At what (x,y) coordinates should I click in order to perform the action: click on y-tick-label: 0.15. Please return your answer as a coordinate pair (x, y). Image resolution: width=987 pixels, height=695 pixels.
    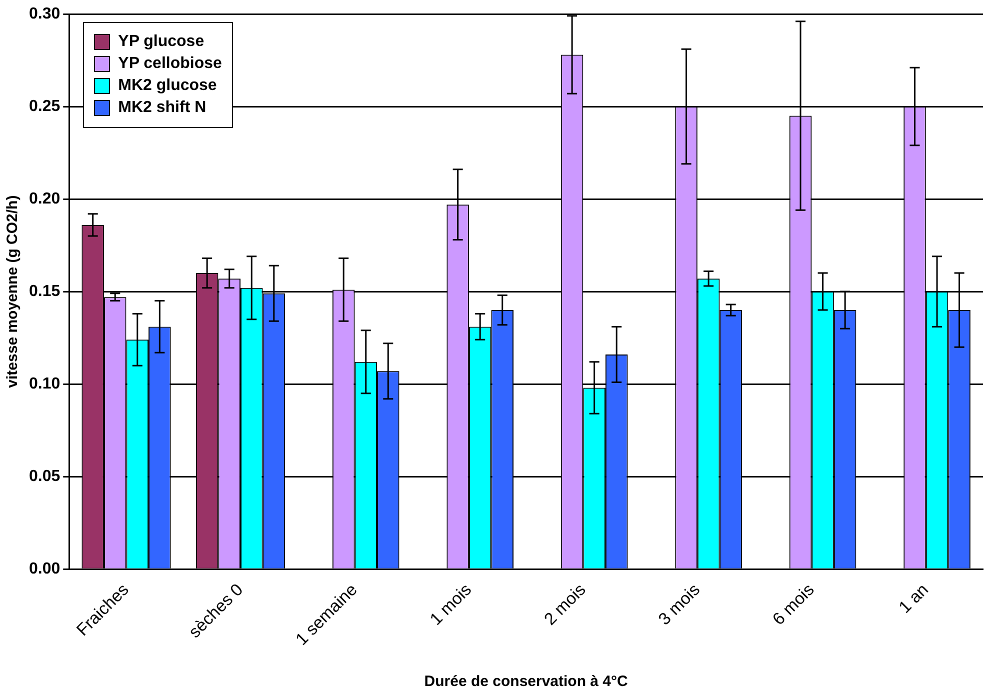
    Looking at the image, I should click on (44, 291).